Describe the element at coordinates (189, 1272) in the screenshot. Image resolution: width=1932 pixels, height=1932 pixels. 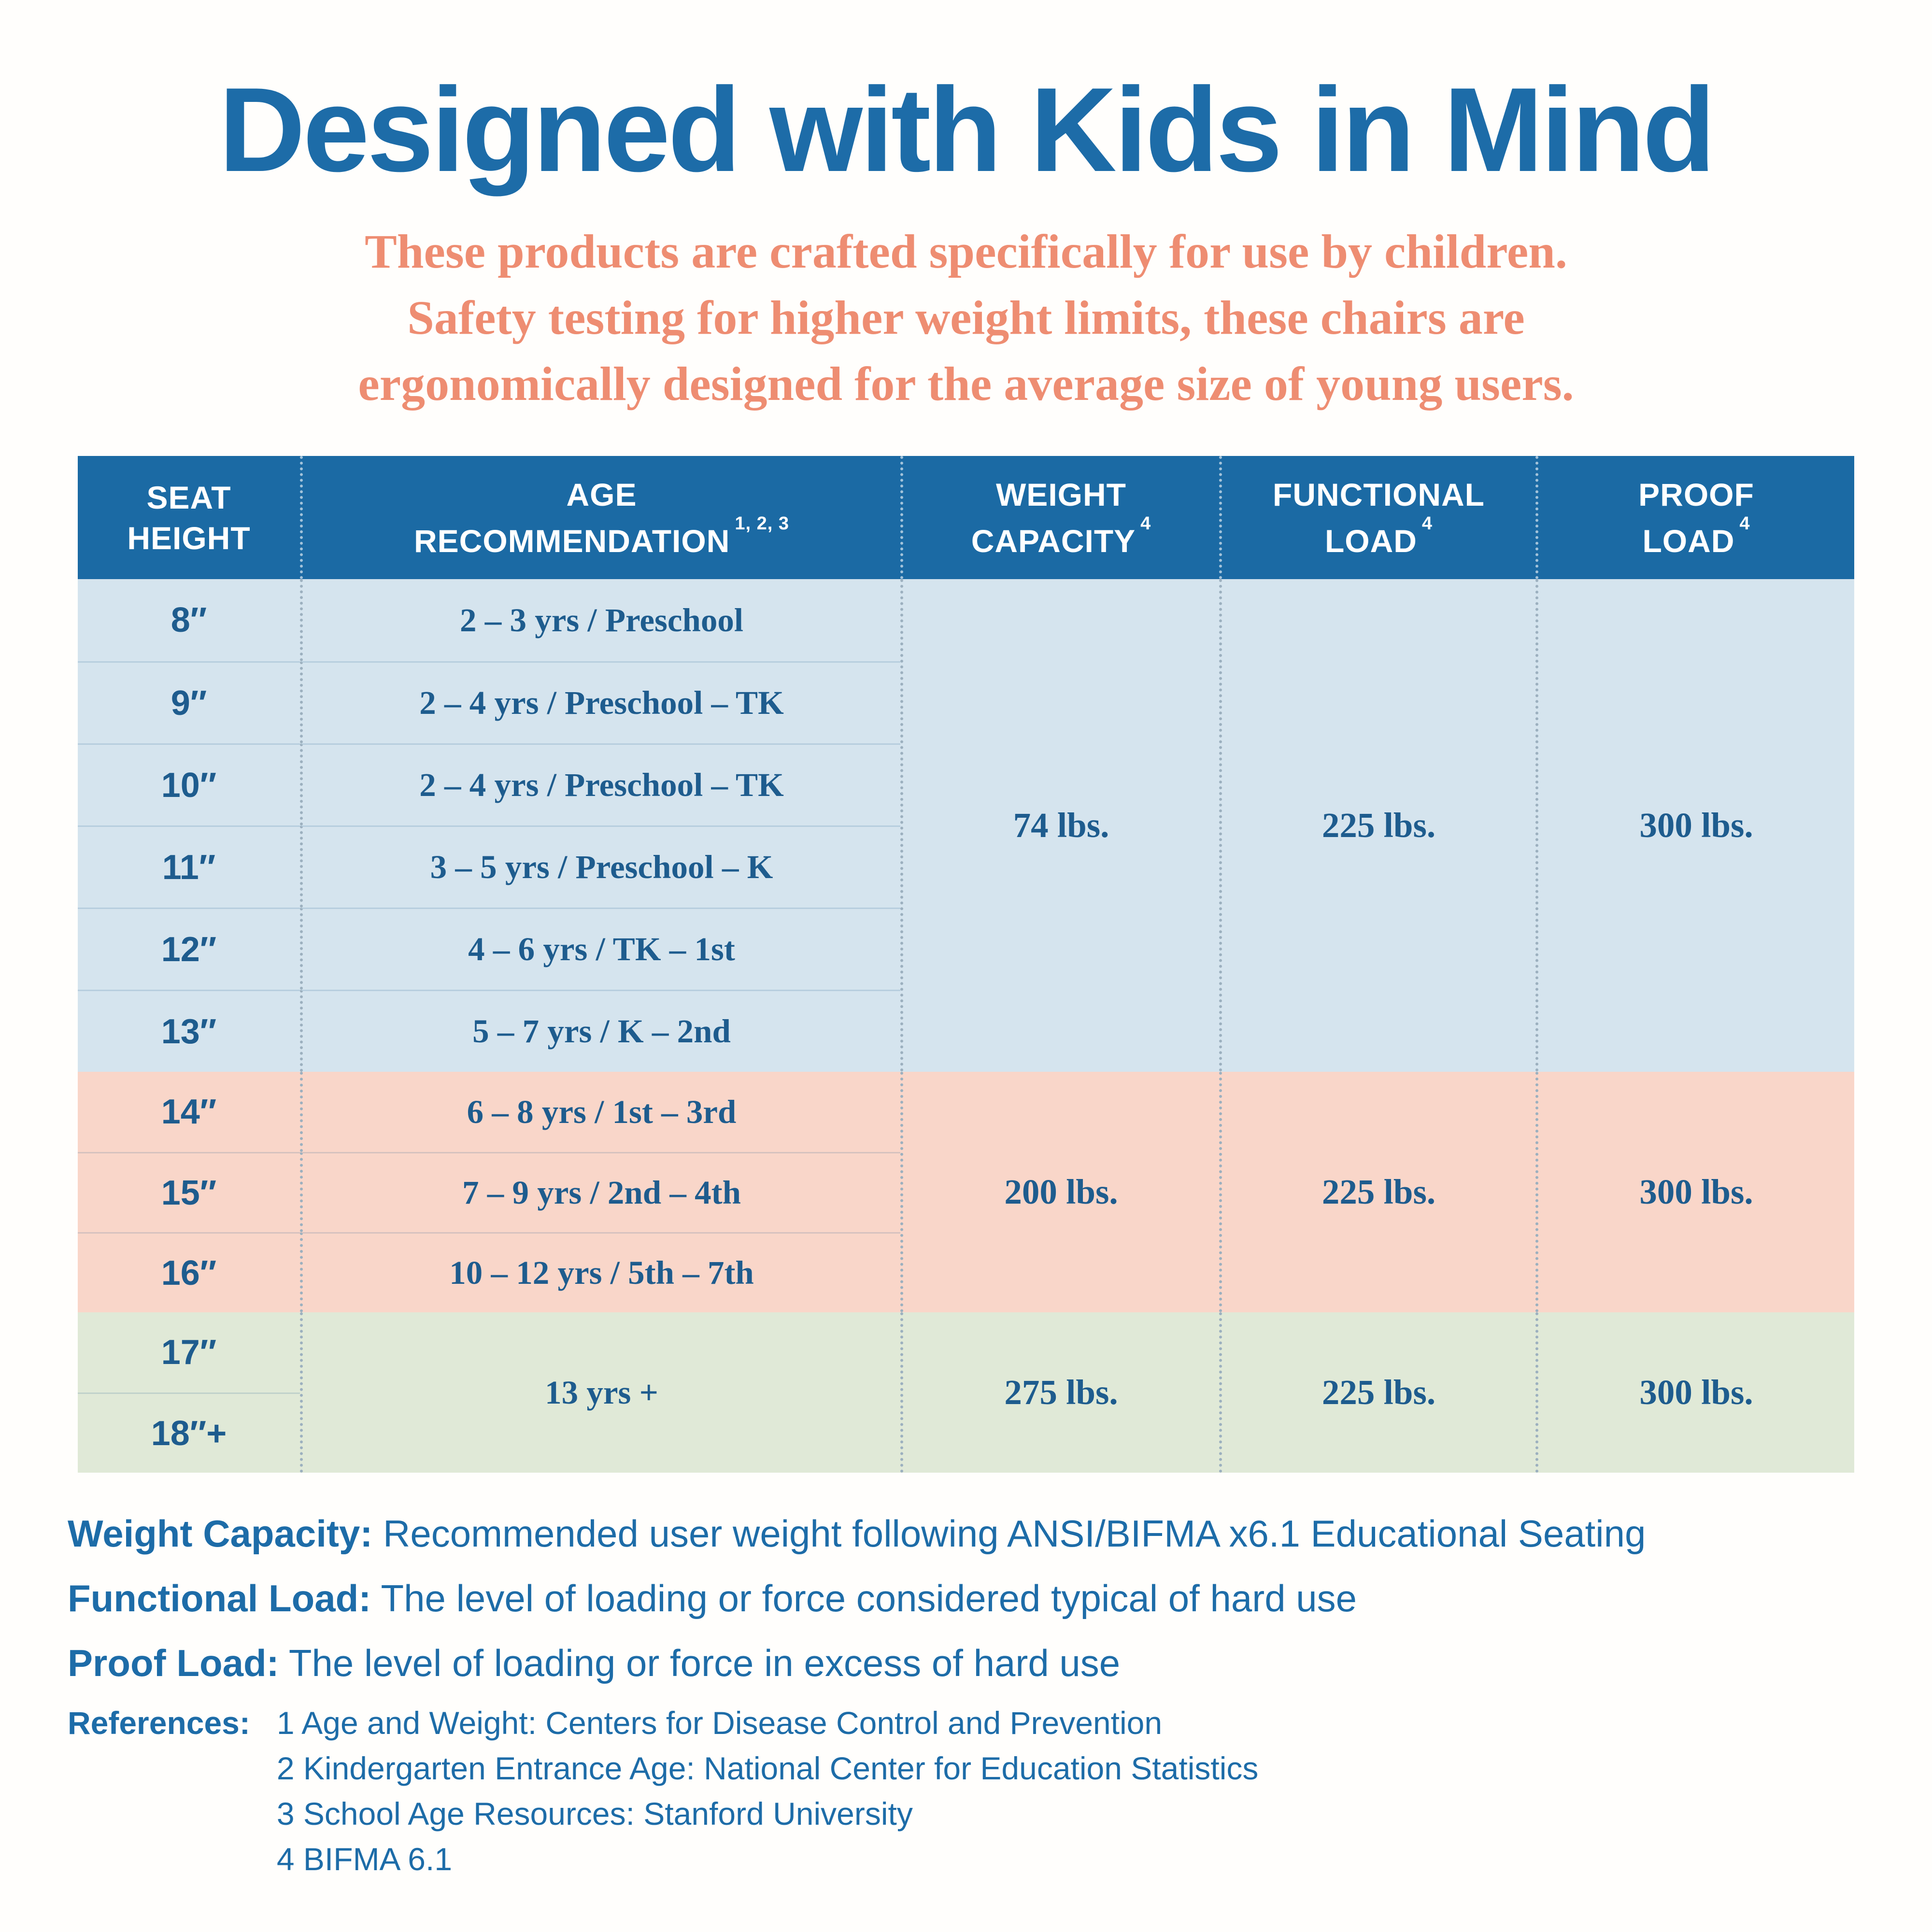
I see `seat-height-cell: 16″` at that location.